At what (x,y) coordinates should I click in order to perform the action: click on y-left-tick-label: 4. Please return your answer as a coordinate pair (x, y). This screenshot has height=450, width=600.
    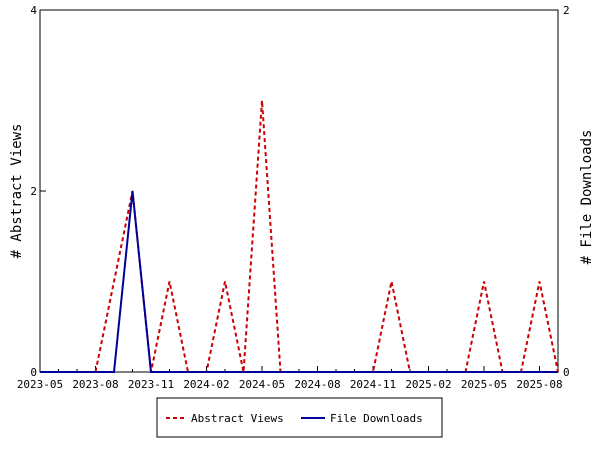
    Looking at the image, I should click on (33, 10).